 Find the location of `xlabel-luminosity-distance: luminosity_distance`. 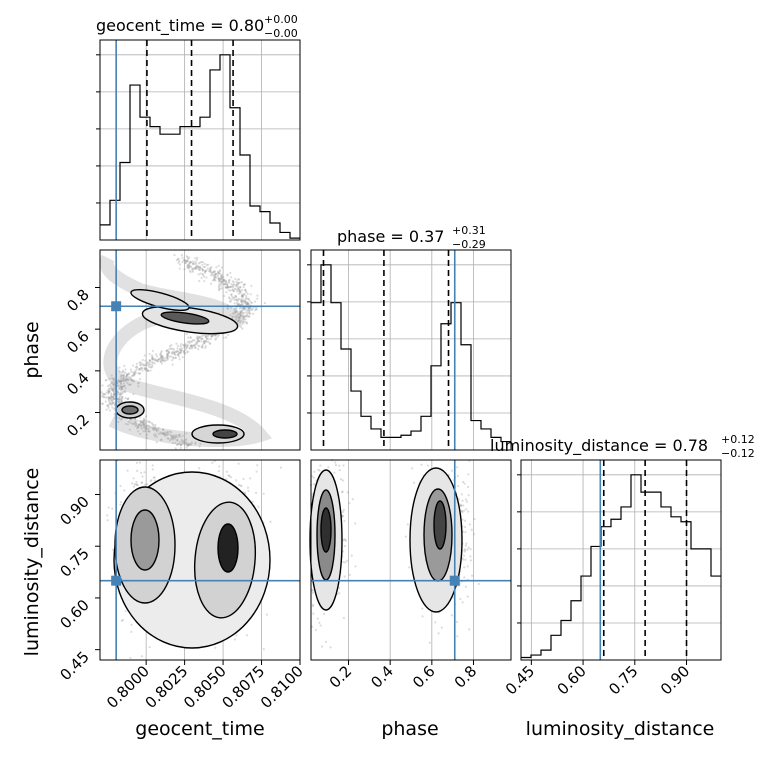

xlabel-luminosity-distance: luminosity_distance is located at coordinates (620, 729).